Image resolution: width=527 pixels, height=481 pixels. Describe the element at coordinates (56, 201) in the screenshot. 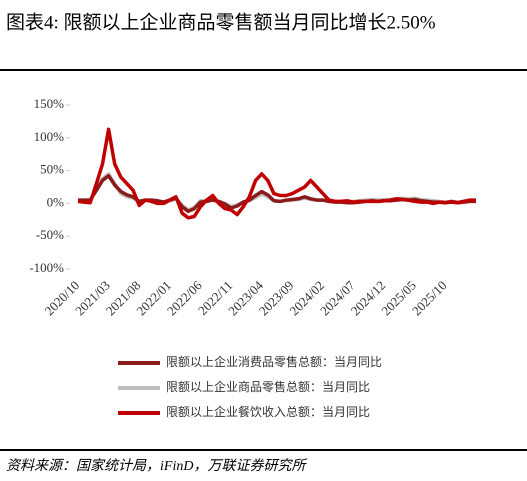

I see `y-tick-label: 0%` at that location.